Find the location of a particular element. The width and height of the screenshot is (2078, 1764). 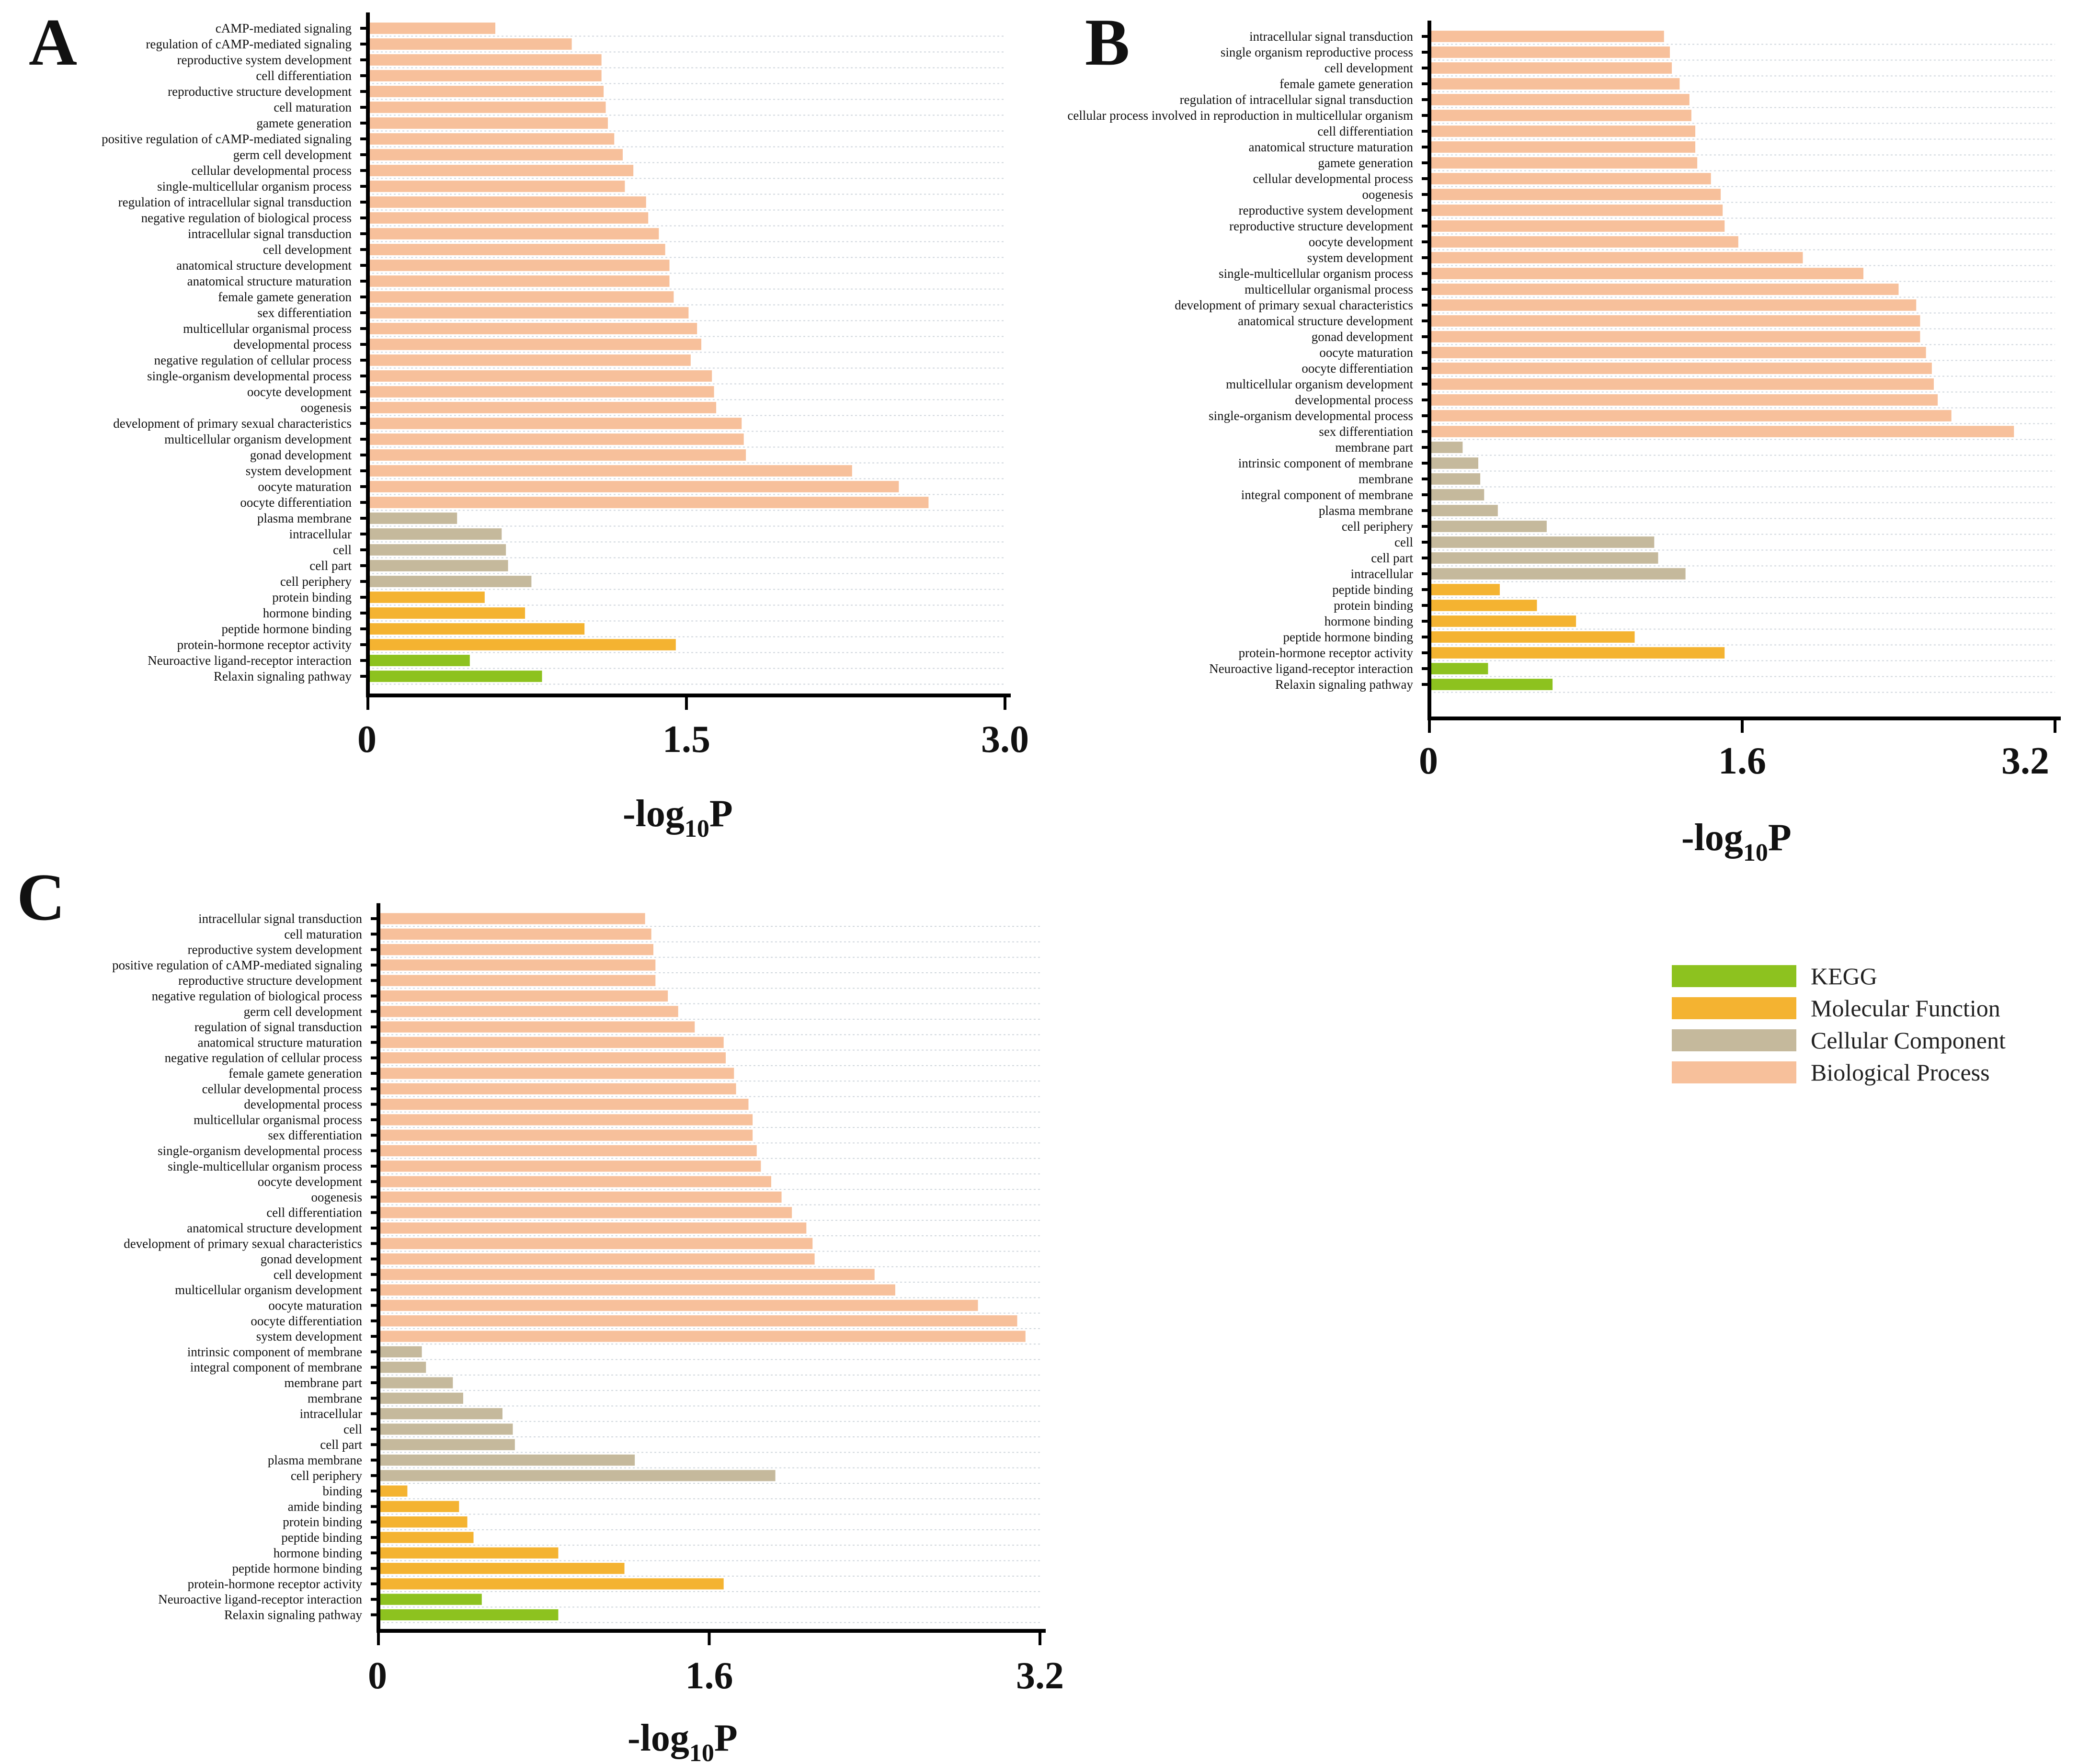

panel-a-bar-label: regulation of cAMP-mediated signaling is located at coordinates (249, 44).